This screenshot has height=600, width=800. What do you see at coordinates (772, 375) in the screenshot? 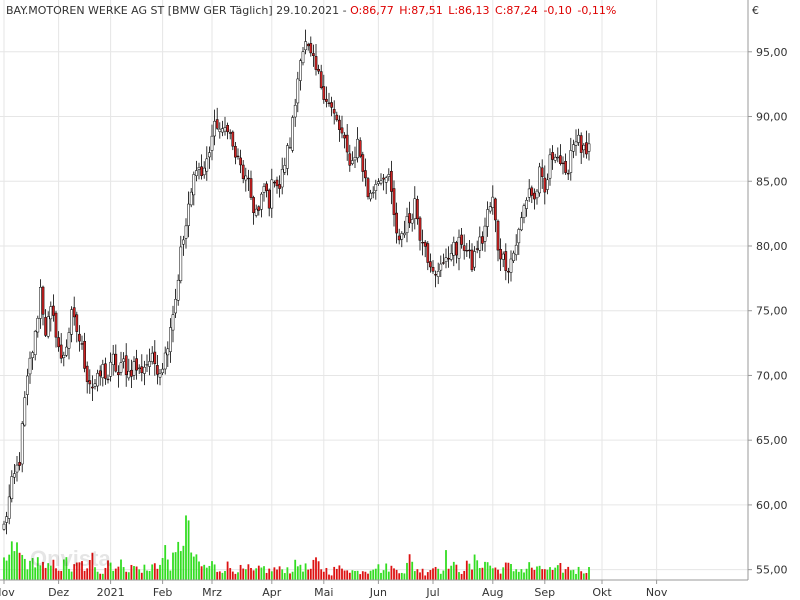
I see `y-tick-label: 70,00` at bounding box center [772, 375].